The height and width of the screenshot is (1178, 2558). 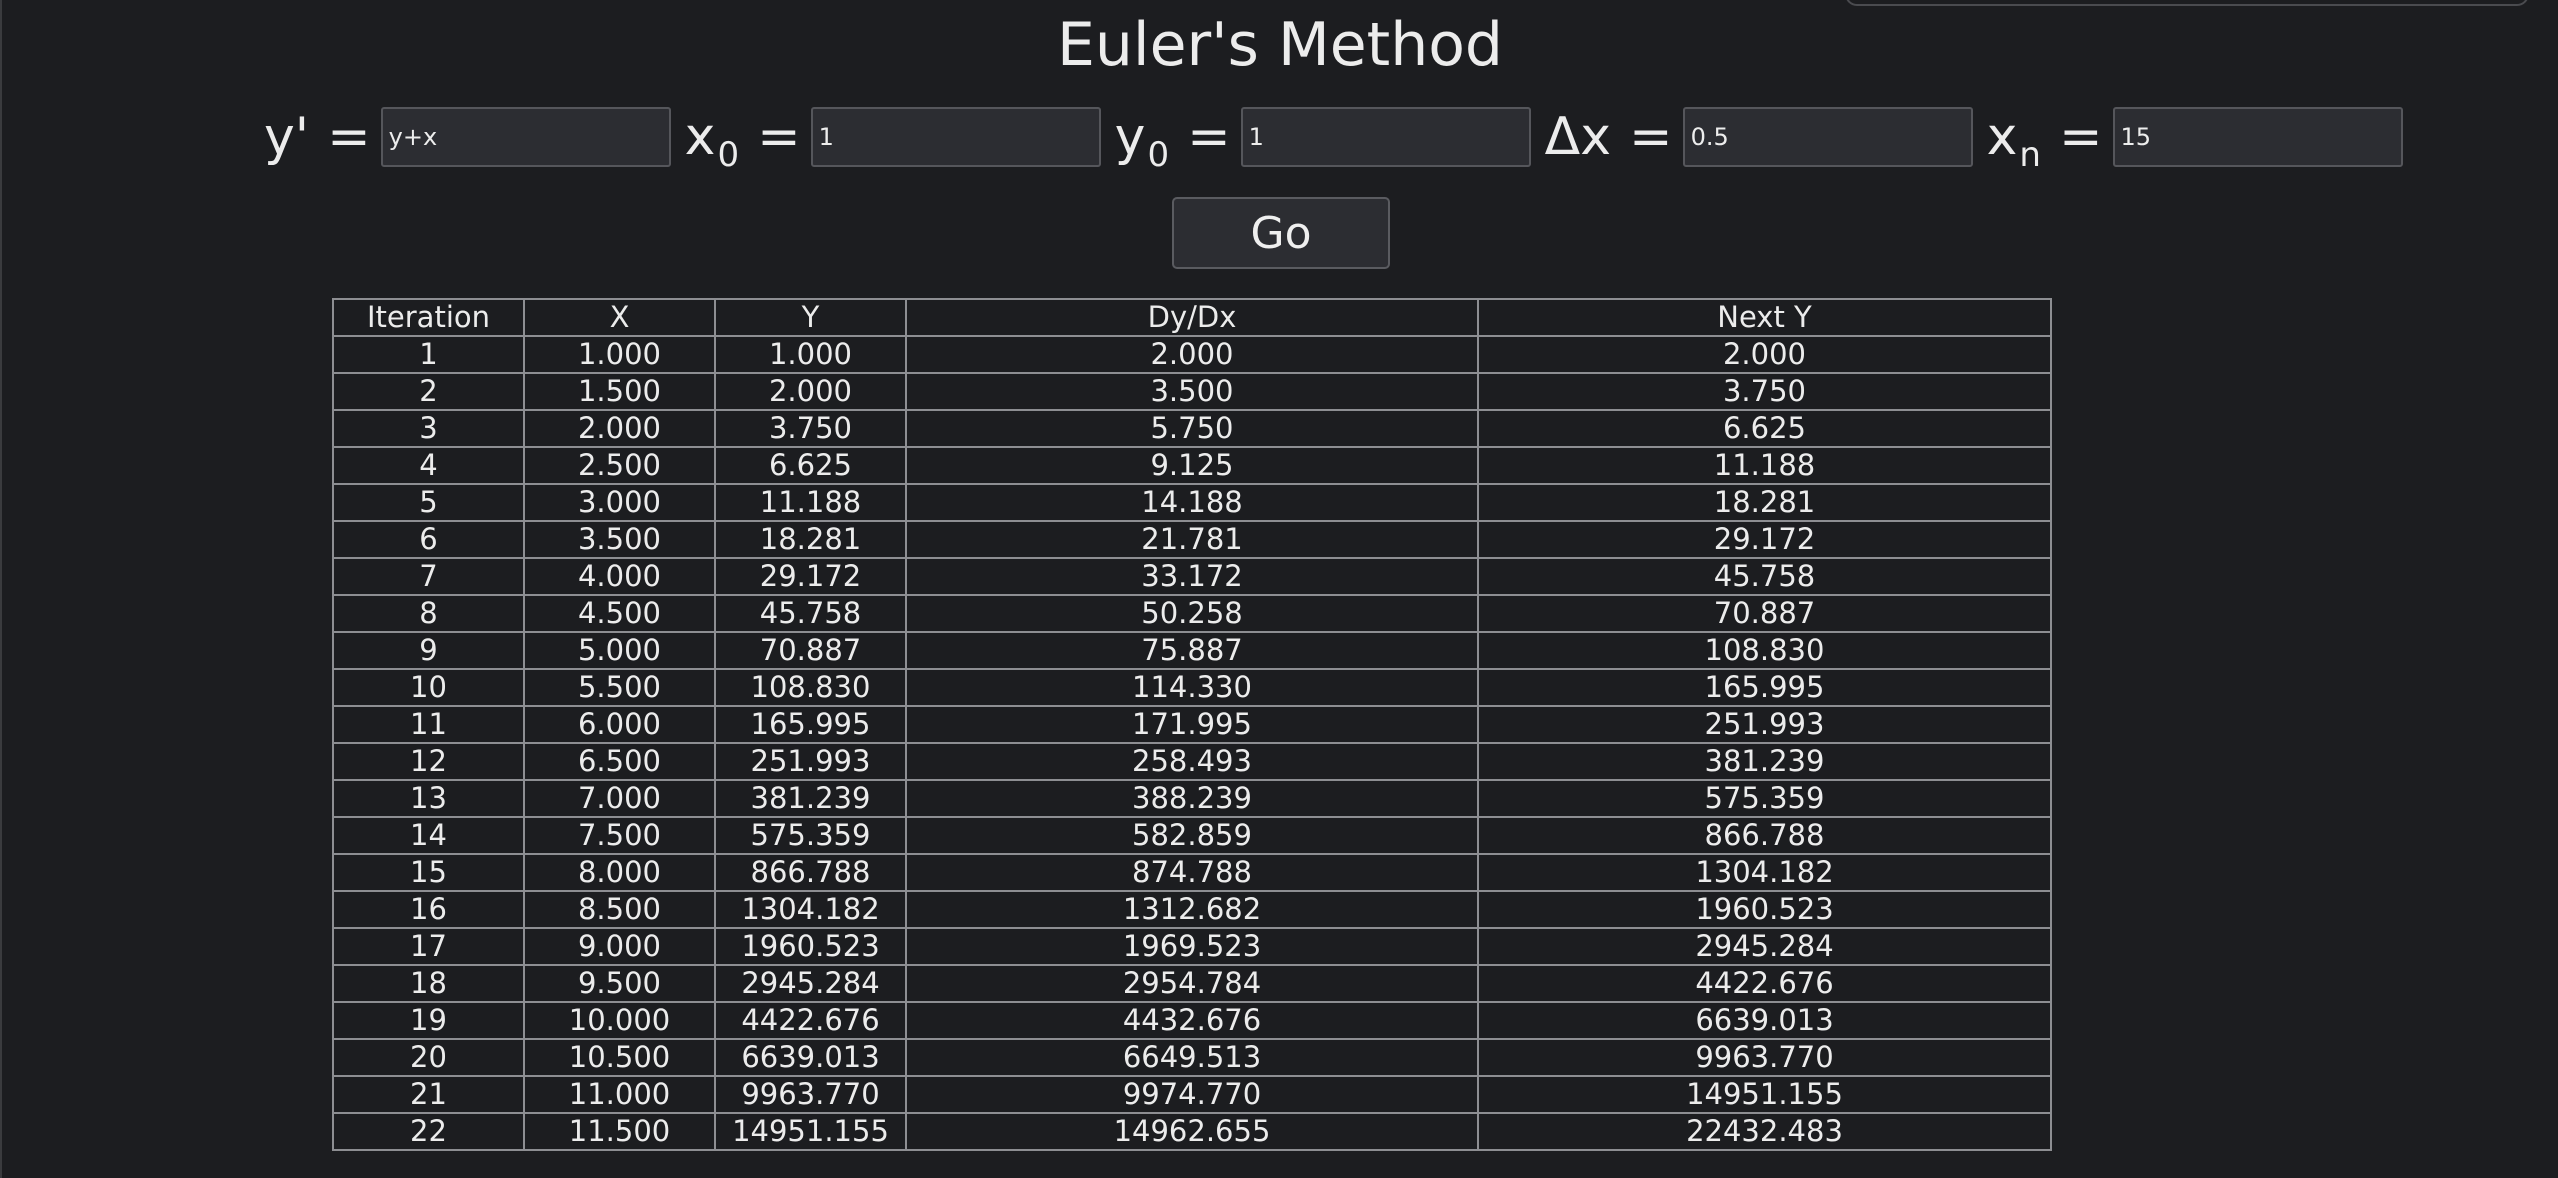 I want to click on dydx-cell: 21.781, so click(x=1192, y=539).